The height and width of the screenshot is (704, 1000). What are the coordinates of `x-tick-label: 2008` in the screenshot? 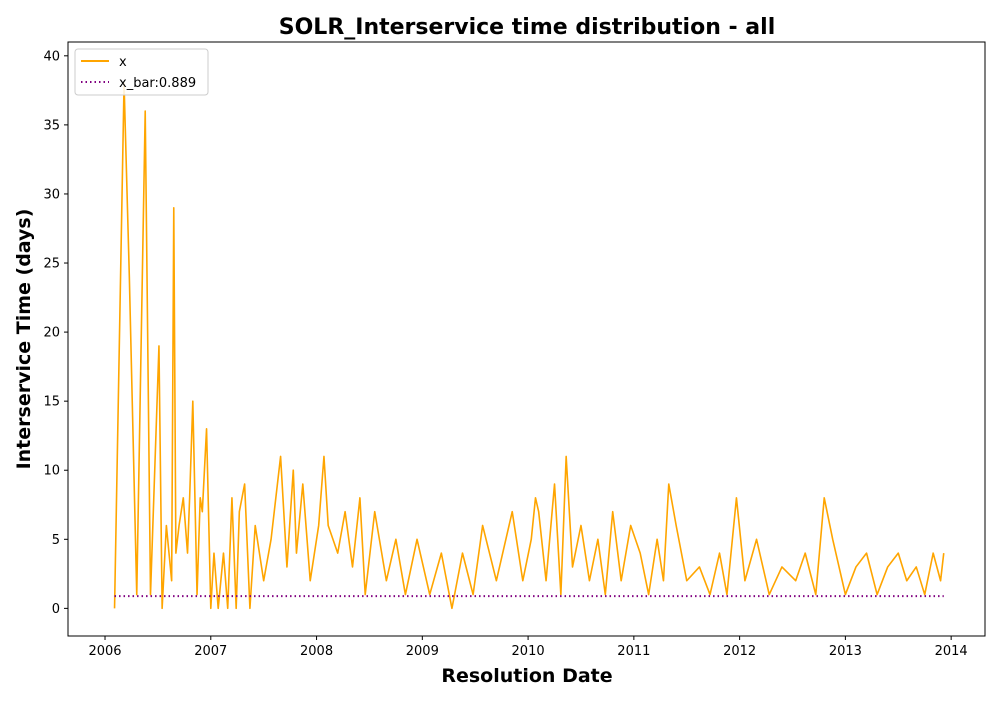 It's located at (316, 651).